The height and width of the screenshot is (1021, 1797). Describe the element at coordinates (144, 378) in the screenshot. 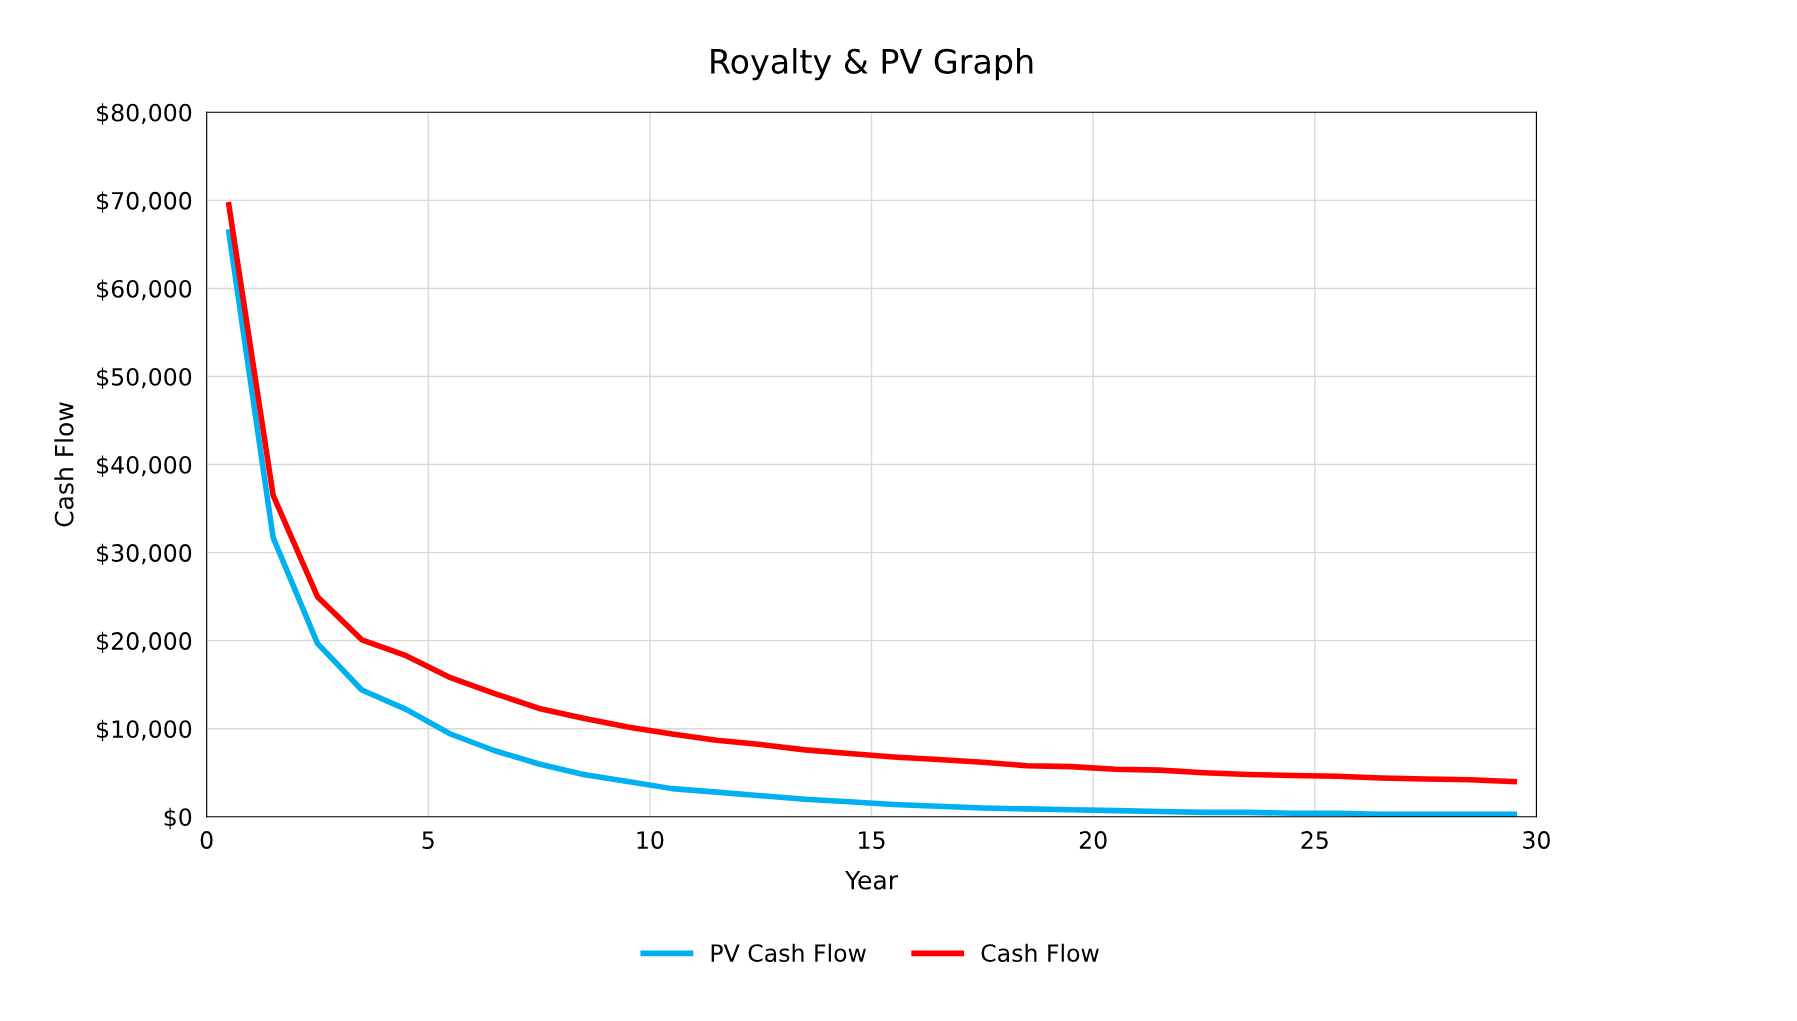

I see `y-tick-label: $50,000` at that location.